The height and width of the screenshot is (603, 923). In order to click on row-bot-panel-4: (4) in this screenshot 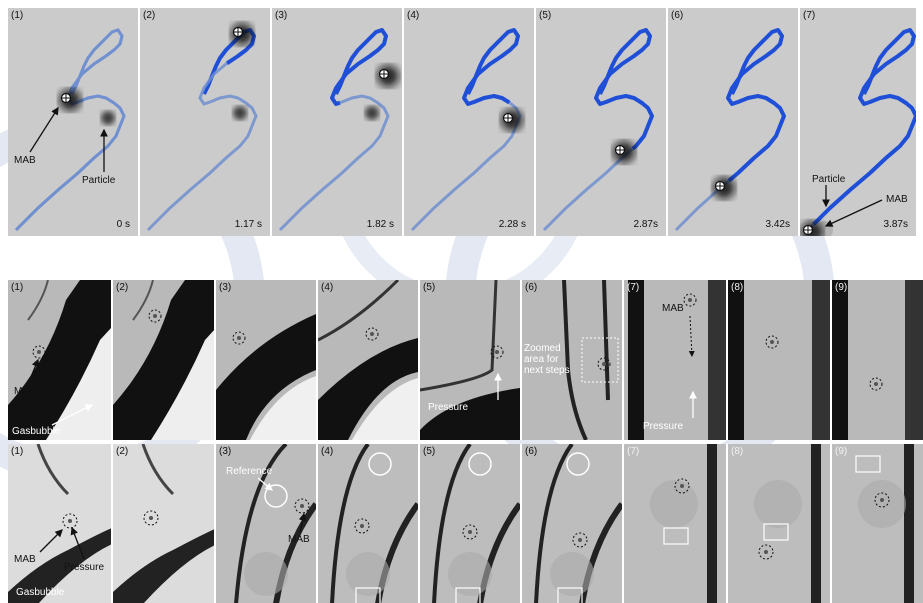, I will do `click(369, 523)`.